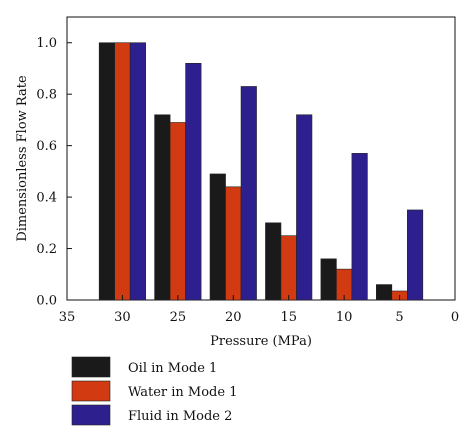 The width and height of the screenshot is (474, 443). Describe the element at coordinates (46, 146) in the screenshot. I see `y-tick-label: 0.6` at that location.